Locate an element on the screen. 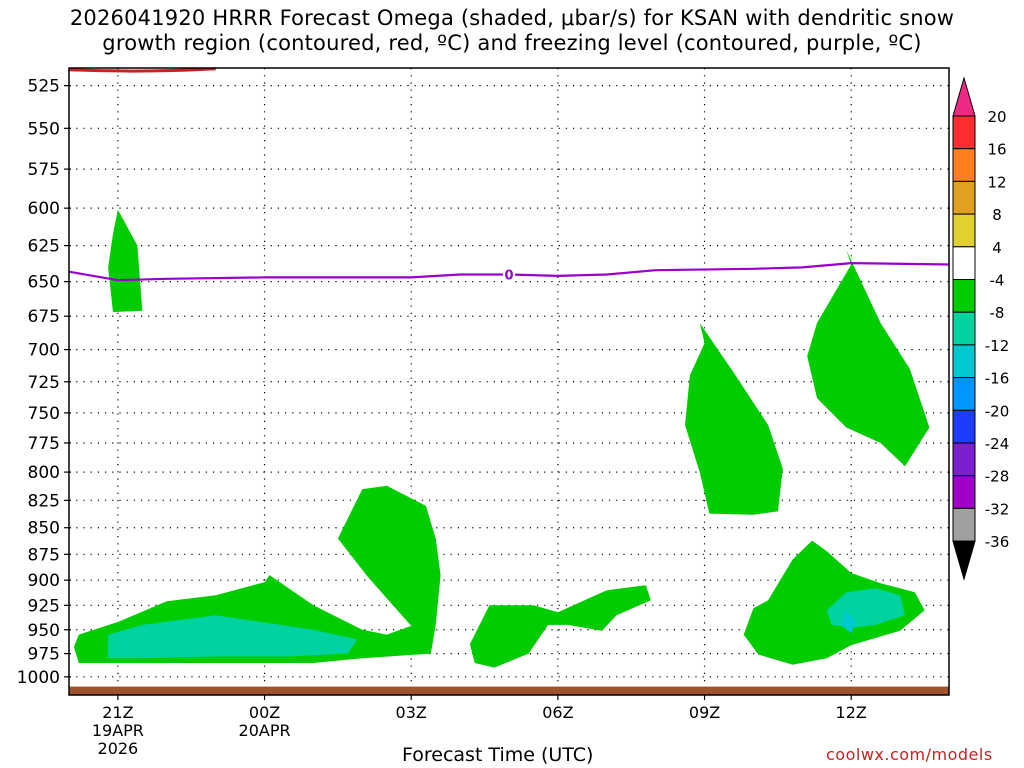 The width and height of the screenshot is (1024, 768). y-tick-label-525: 525 is located at coordinates (44, 87).